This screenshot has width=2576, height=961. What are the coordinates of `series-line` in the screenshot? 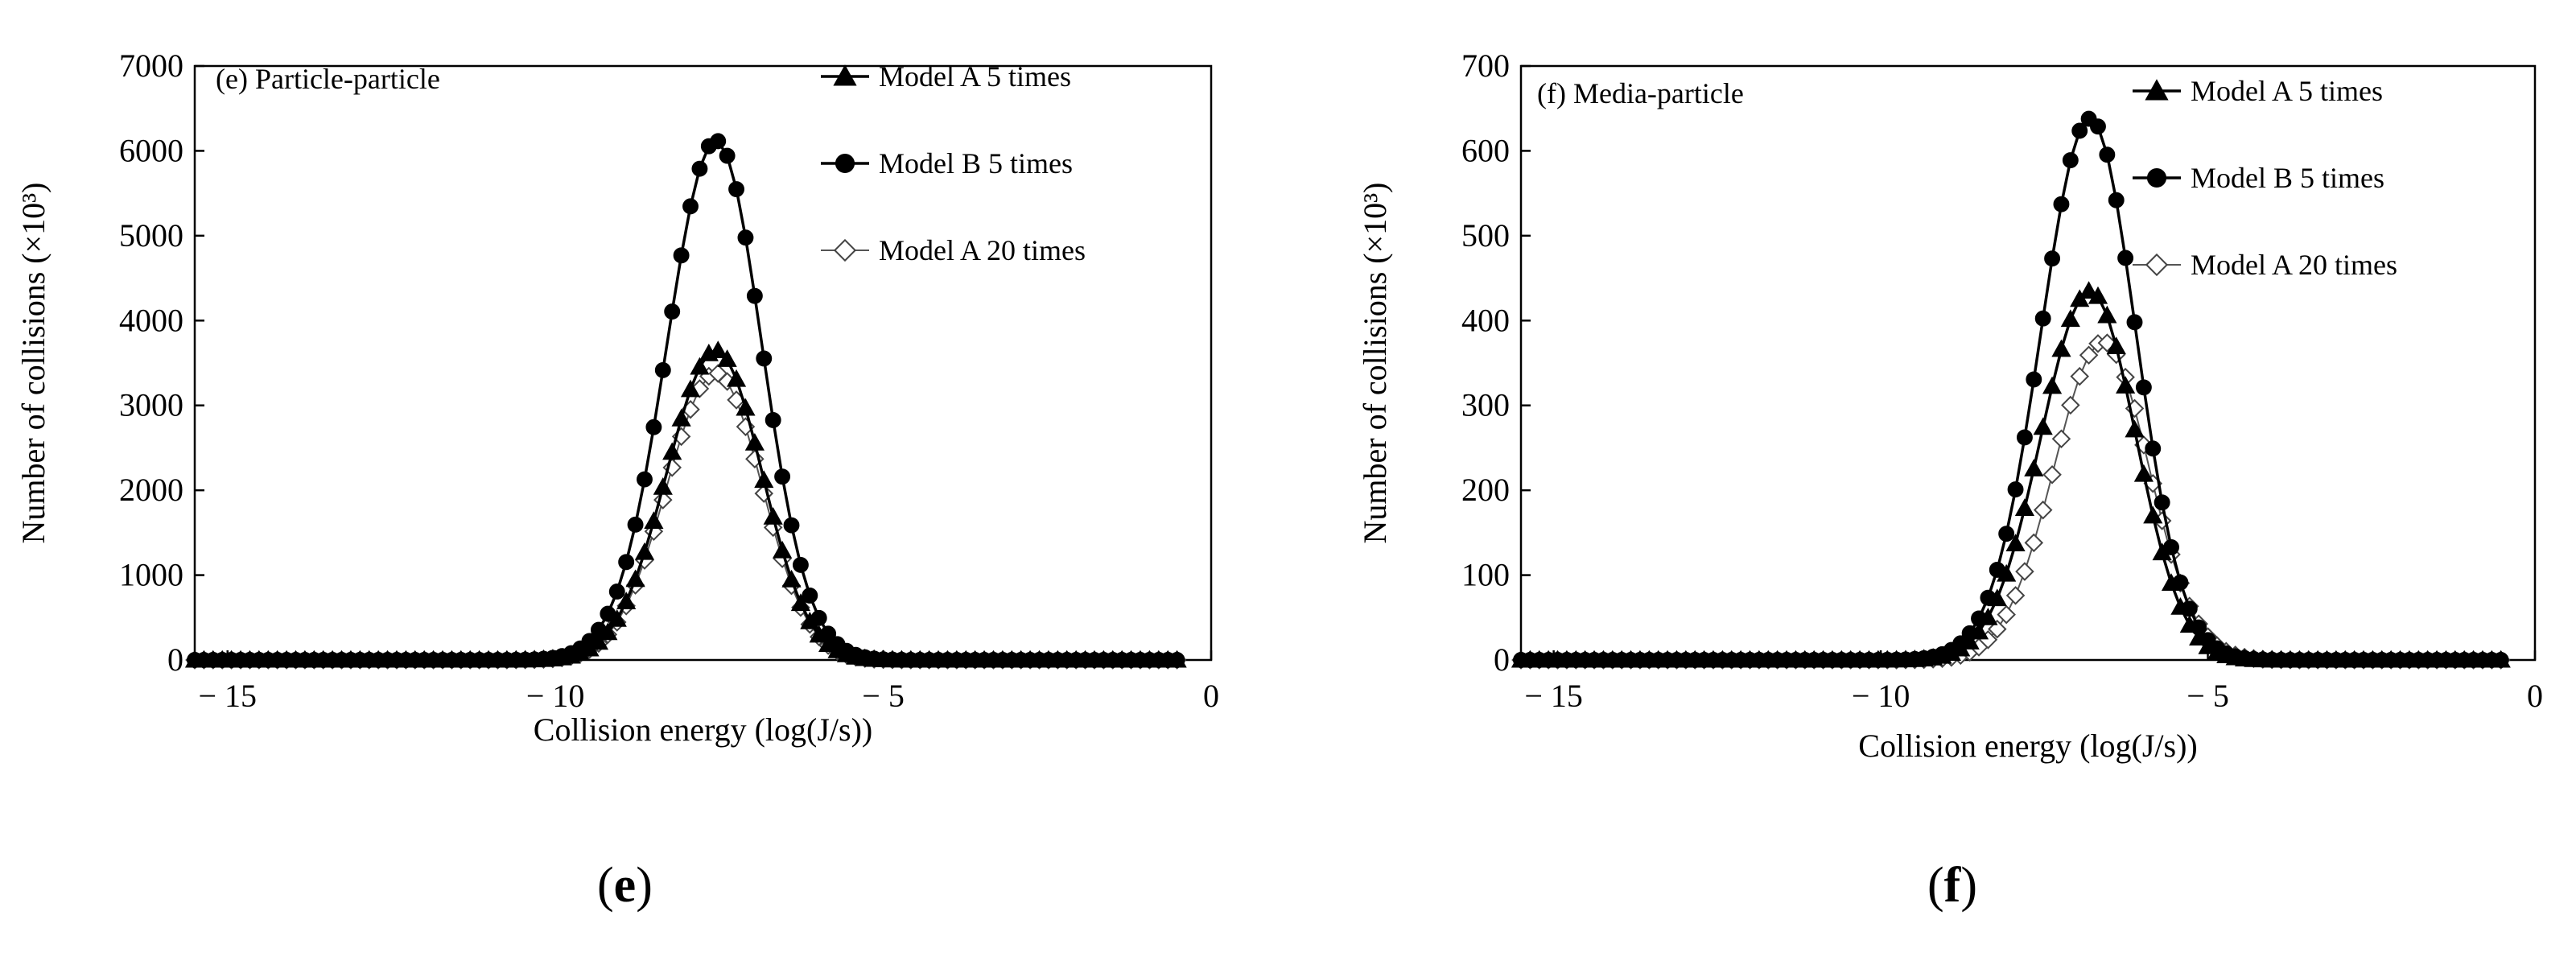 It's located at (686, 516).